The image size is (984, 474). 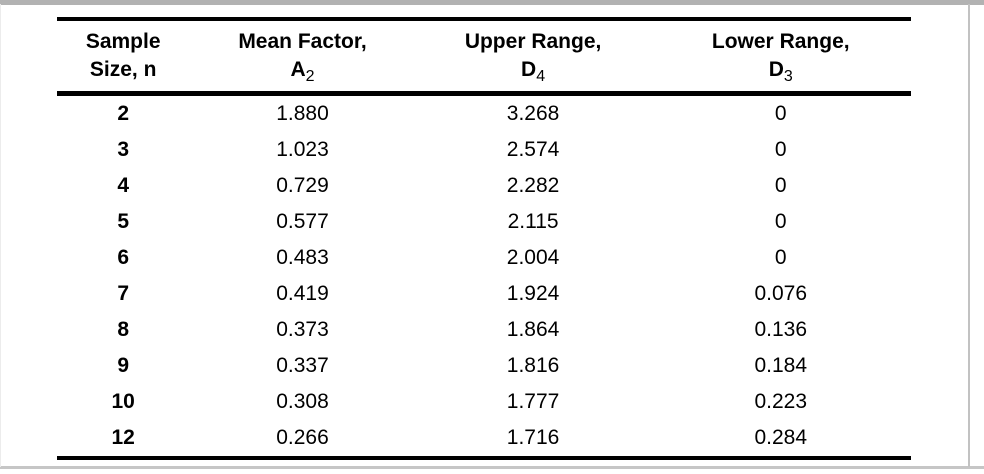 I want to click on column-header-n: Sample Size, n, so click(x=123, y=56).